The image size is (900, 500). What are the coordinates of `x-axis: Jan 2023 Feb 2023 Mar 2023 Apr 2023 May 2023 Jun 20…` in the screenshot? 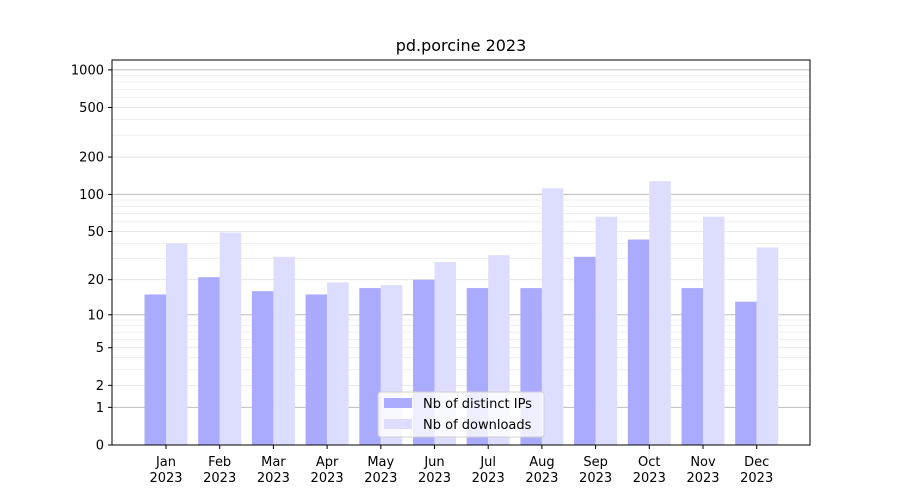 It's located at (461, 465).